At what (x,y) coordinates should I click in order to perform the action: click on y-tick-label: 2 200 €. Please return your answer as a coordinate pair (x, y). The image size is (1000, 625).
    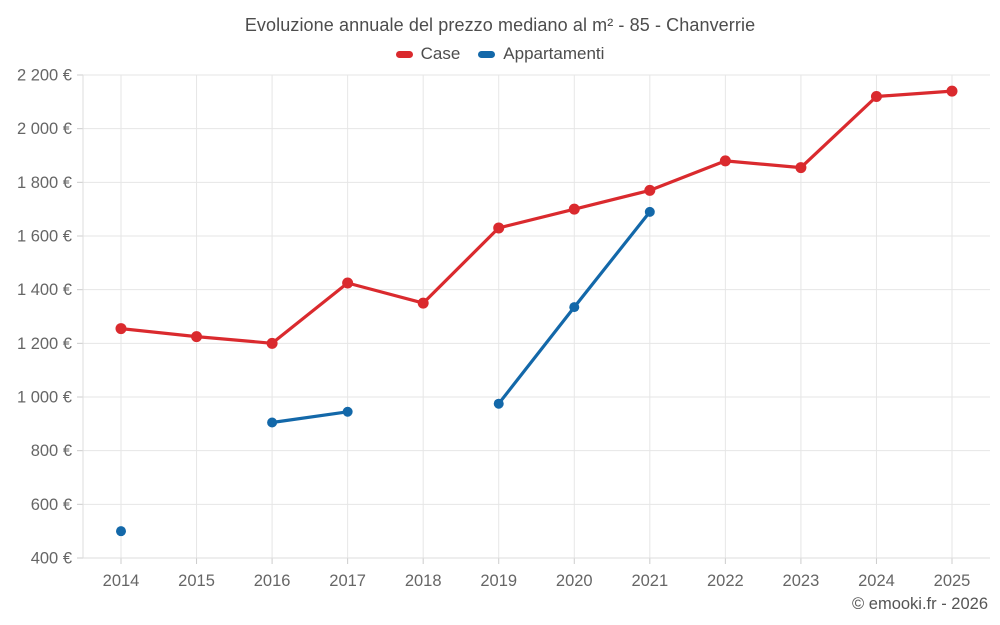
    Looking at the image, I should click on (44, 76).